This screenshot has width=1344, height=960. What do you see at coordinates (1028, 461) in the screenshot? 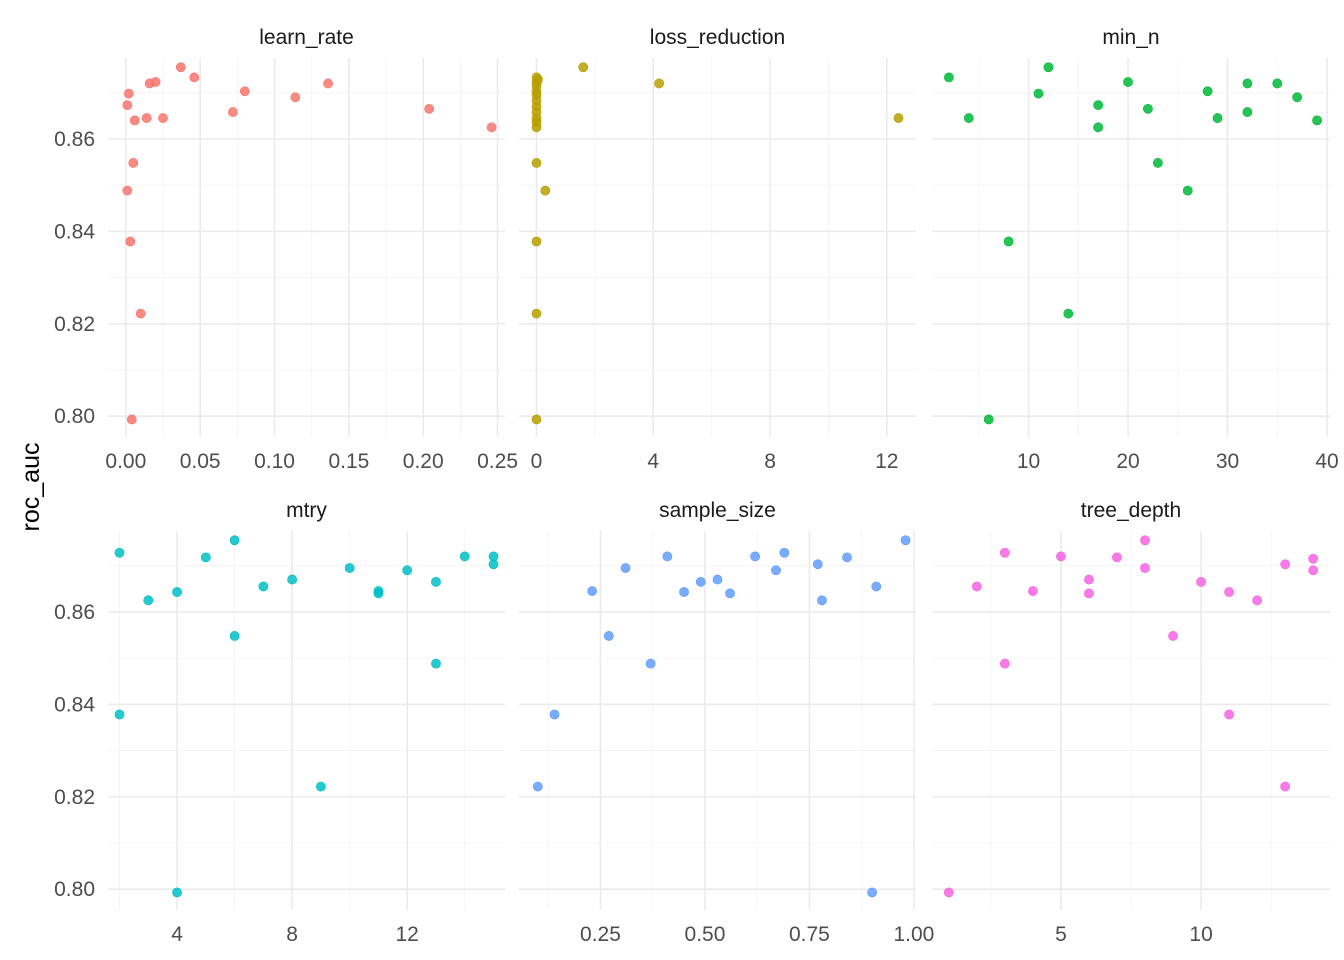
I see `x-tick-label: 10` at bounding box center [1028, 461].